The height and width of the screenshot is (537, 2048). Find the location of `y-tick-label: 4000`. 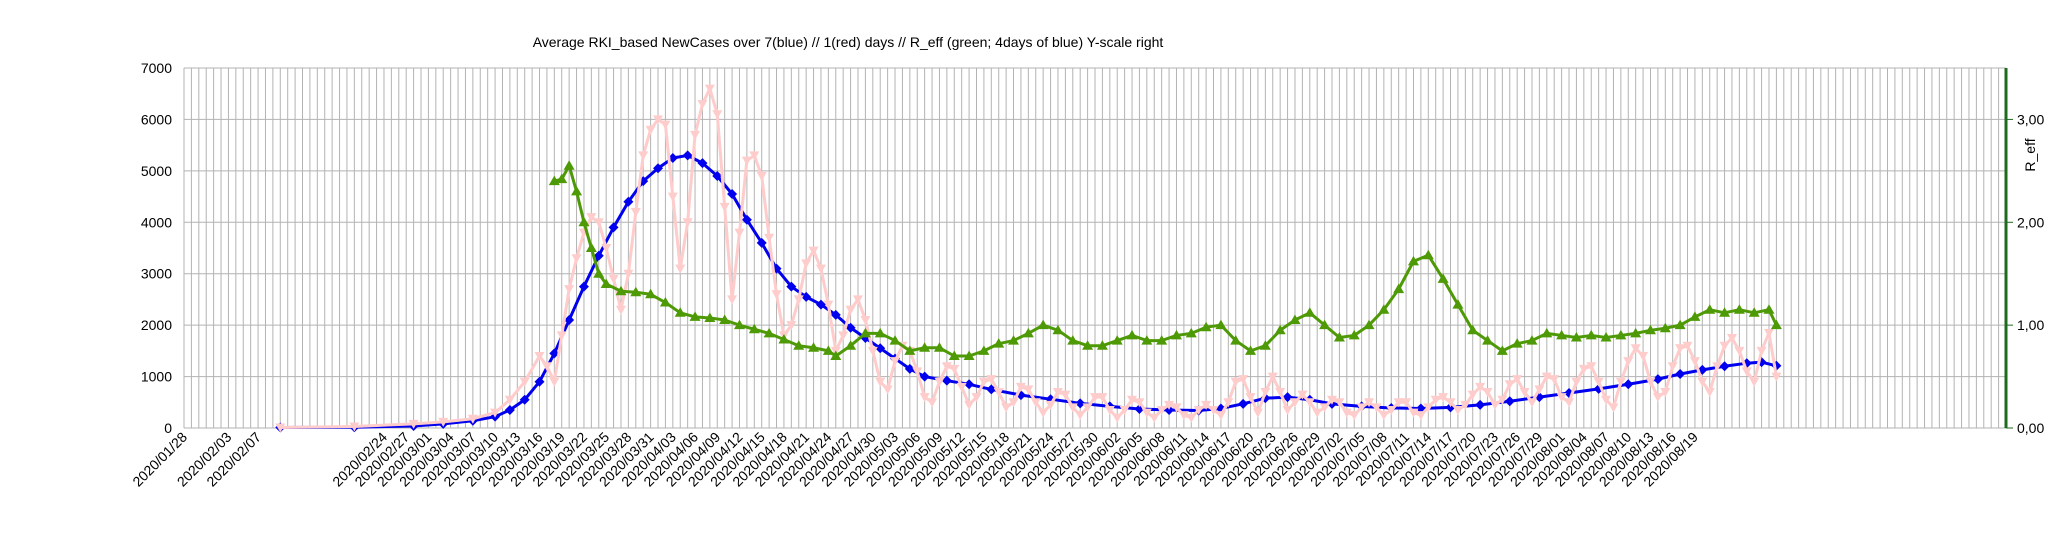

y-tick-label: 4000 is located at coordinates (156, 222).